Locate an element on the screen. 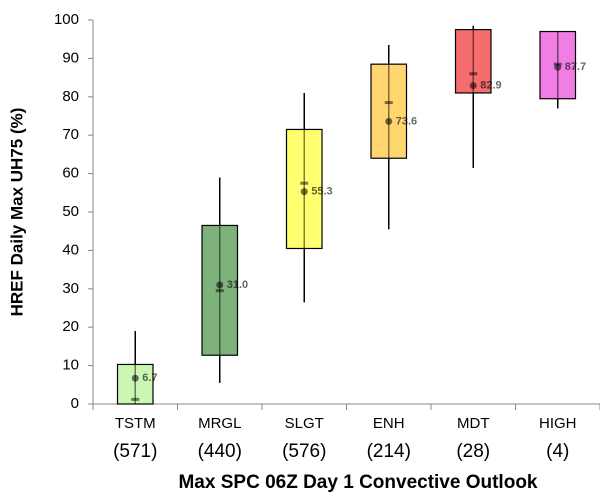  mean-label: 73.6 is located at coordinates (406, 121).